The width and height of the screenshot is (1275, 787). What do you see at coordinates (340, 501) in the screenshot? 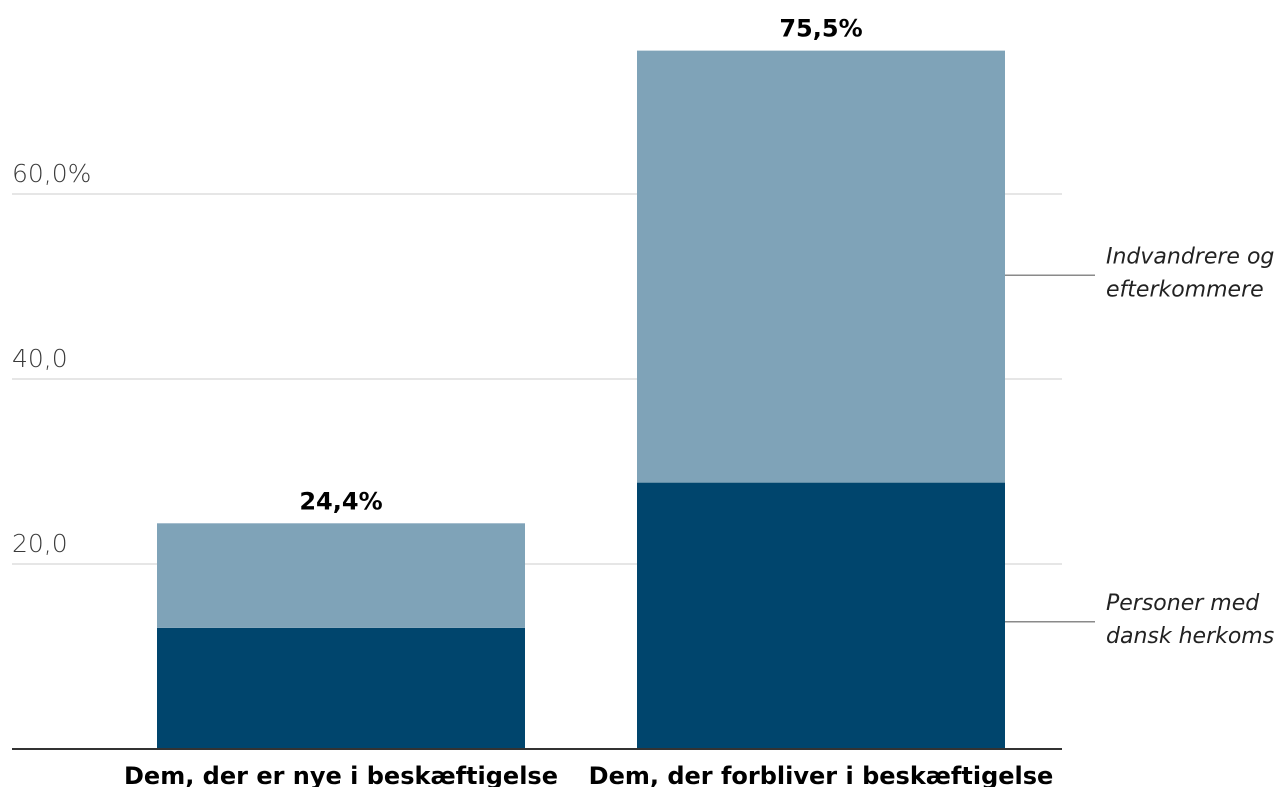
I see `bar-total-label: 24,4%` at bounding box center [340, 501].